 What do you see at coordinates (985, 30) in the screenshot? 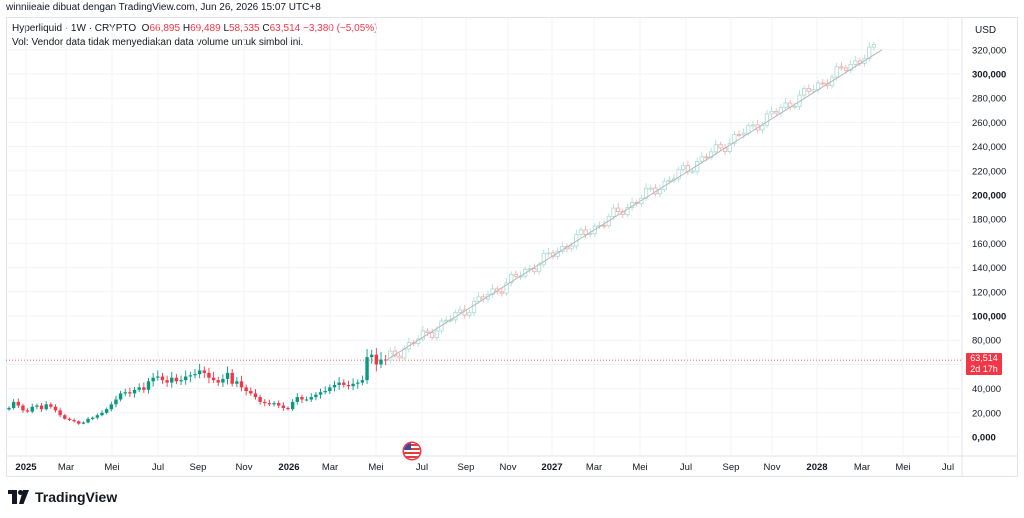
I see `currency-label: USD` at bounding box center [985, 30].